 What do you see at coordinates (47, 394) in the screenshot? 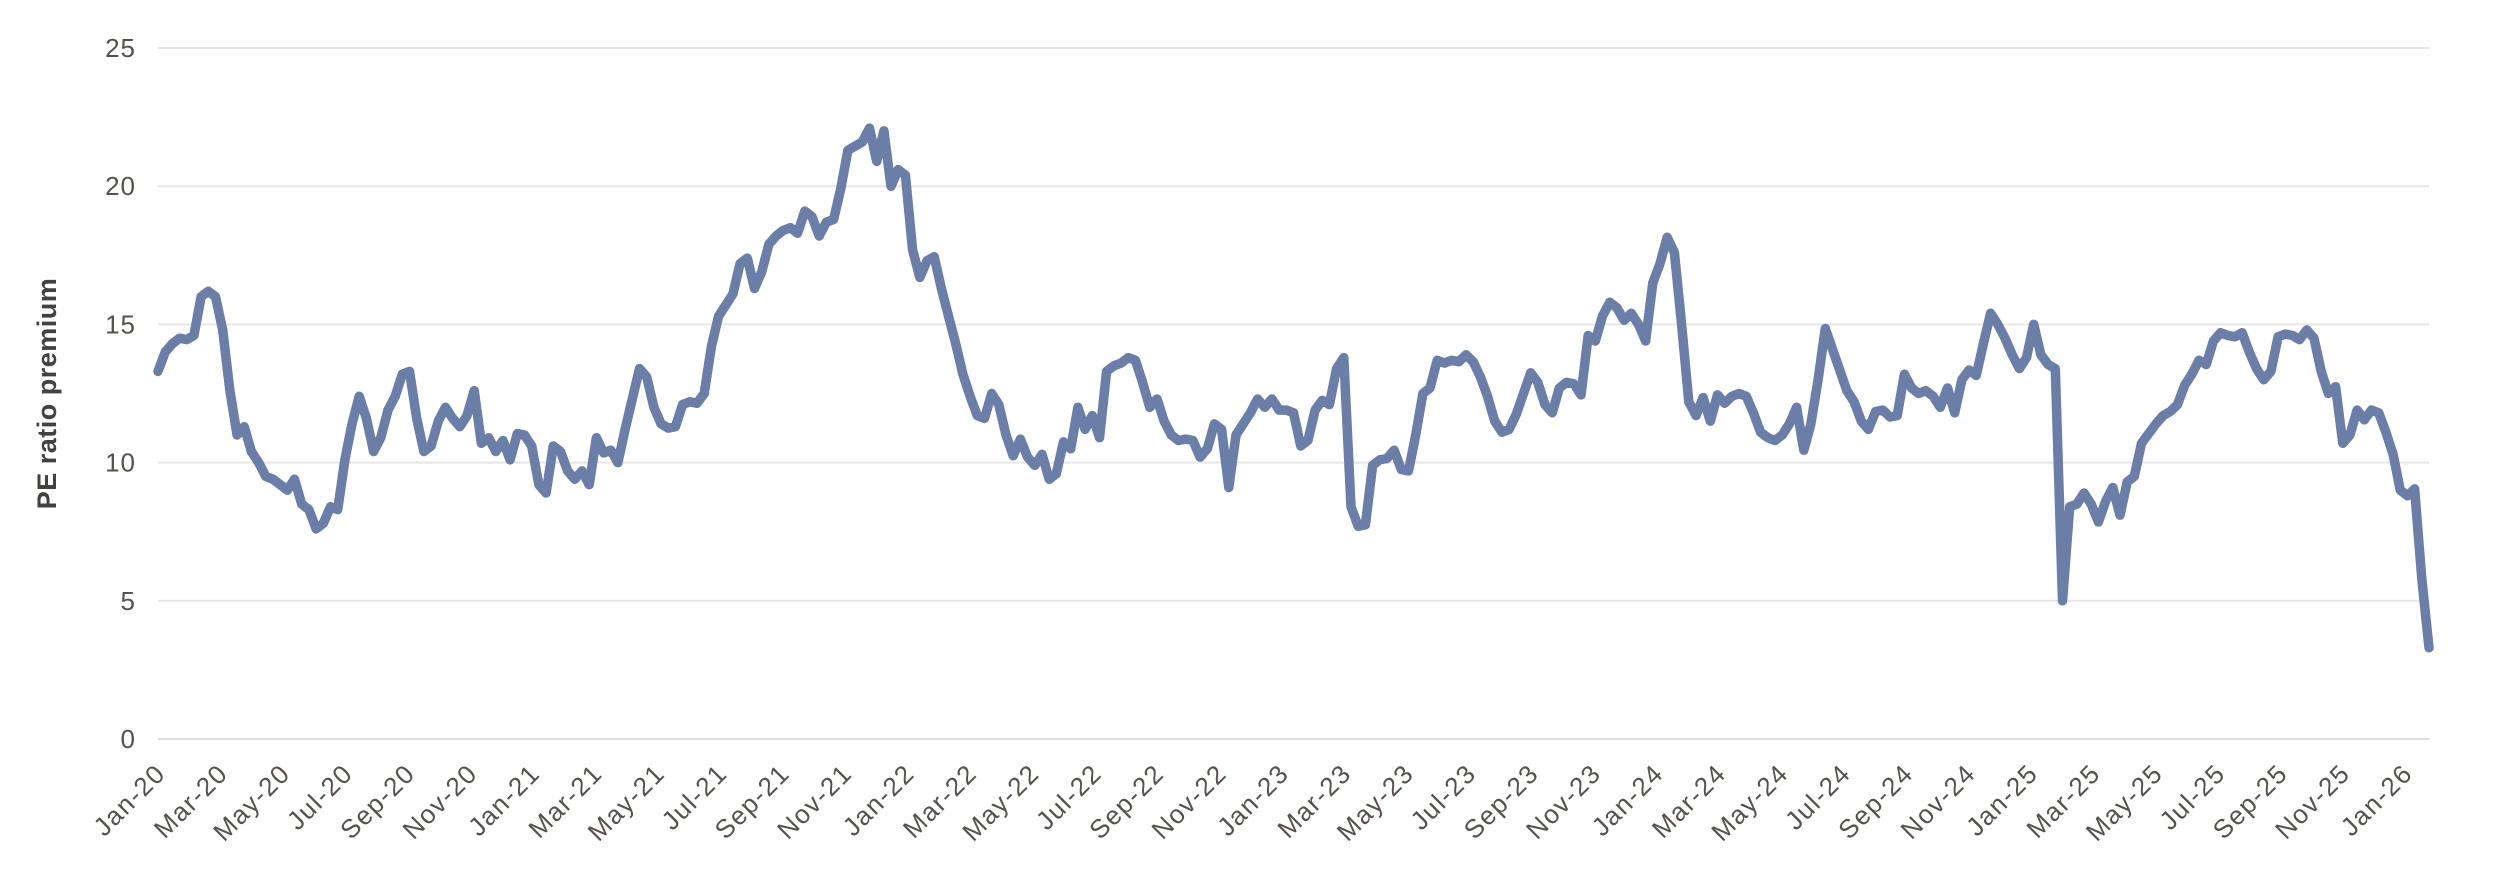
I see `y-axis-title: PE ratio premium` at bounding box center [47, 394].